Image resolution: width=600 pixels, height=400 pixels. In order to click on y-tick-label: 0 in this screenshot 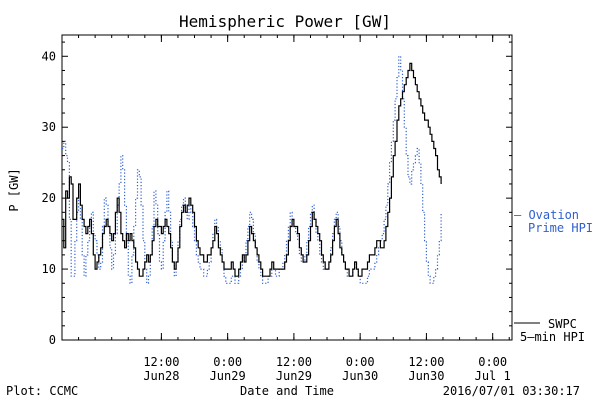, I will do `click(52, 340)`.